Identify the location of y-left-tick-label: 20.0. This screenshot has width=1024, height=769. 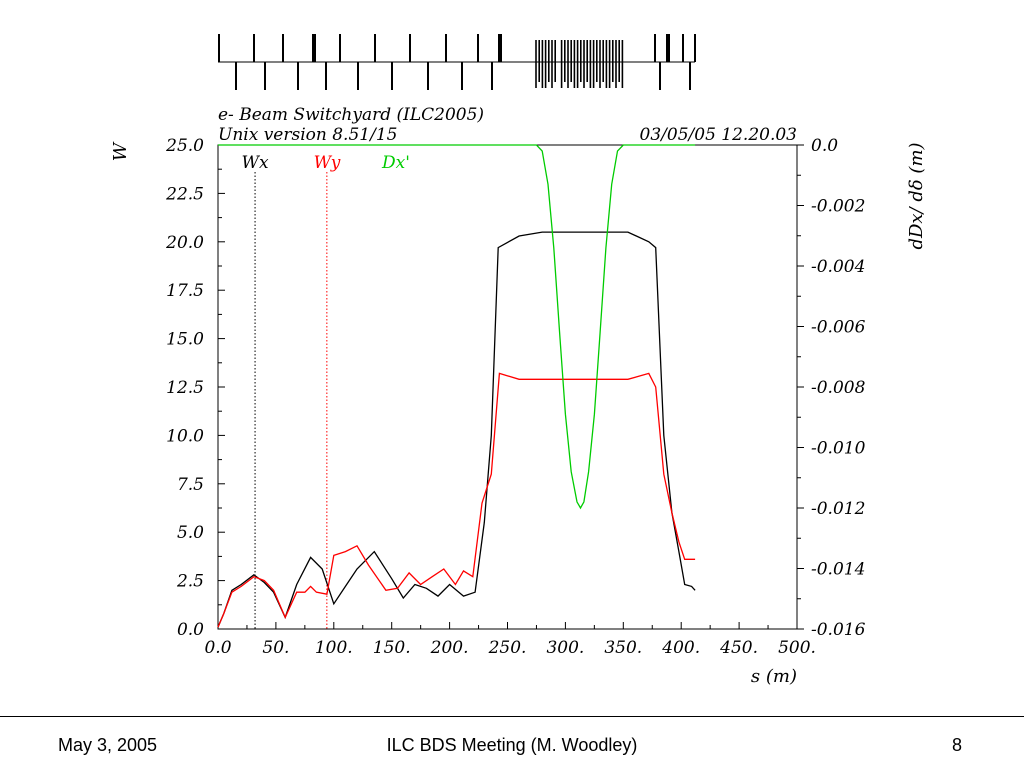
(184, 243).